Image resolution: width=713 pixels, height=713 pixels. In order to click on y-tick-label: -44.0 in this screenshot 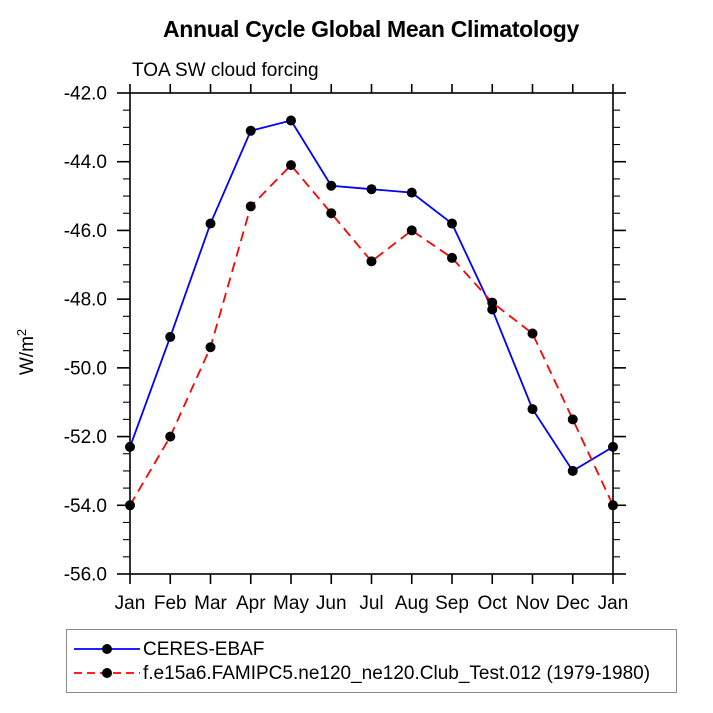, I will do `click(85, 162)`.